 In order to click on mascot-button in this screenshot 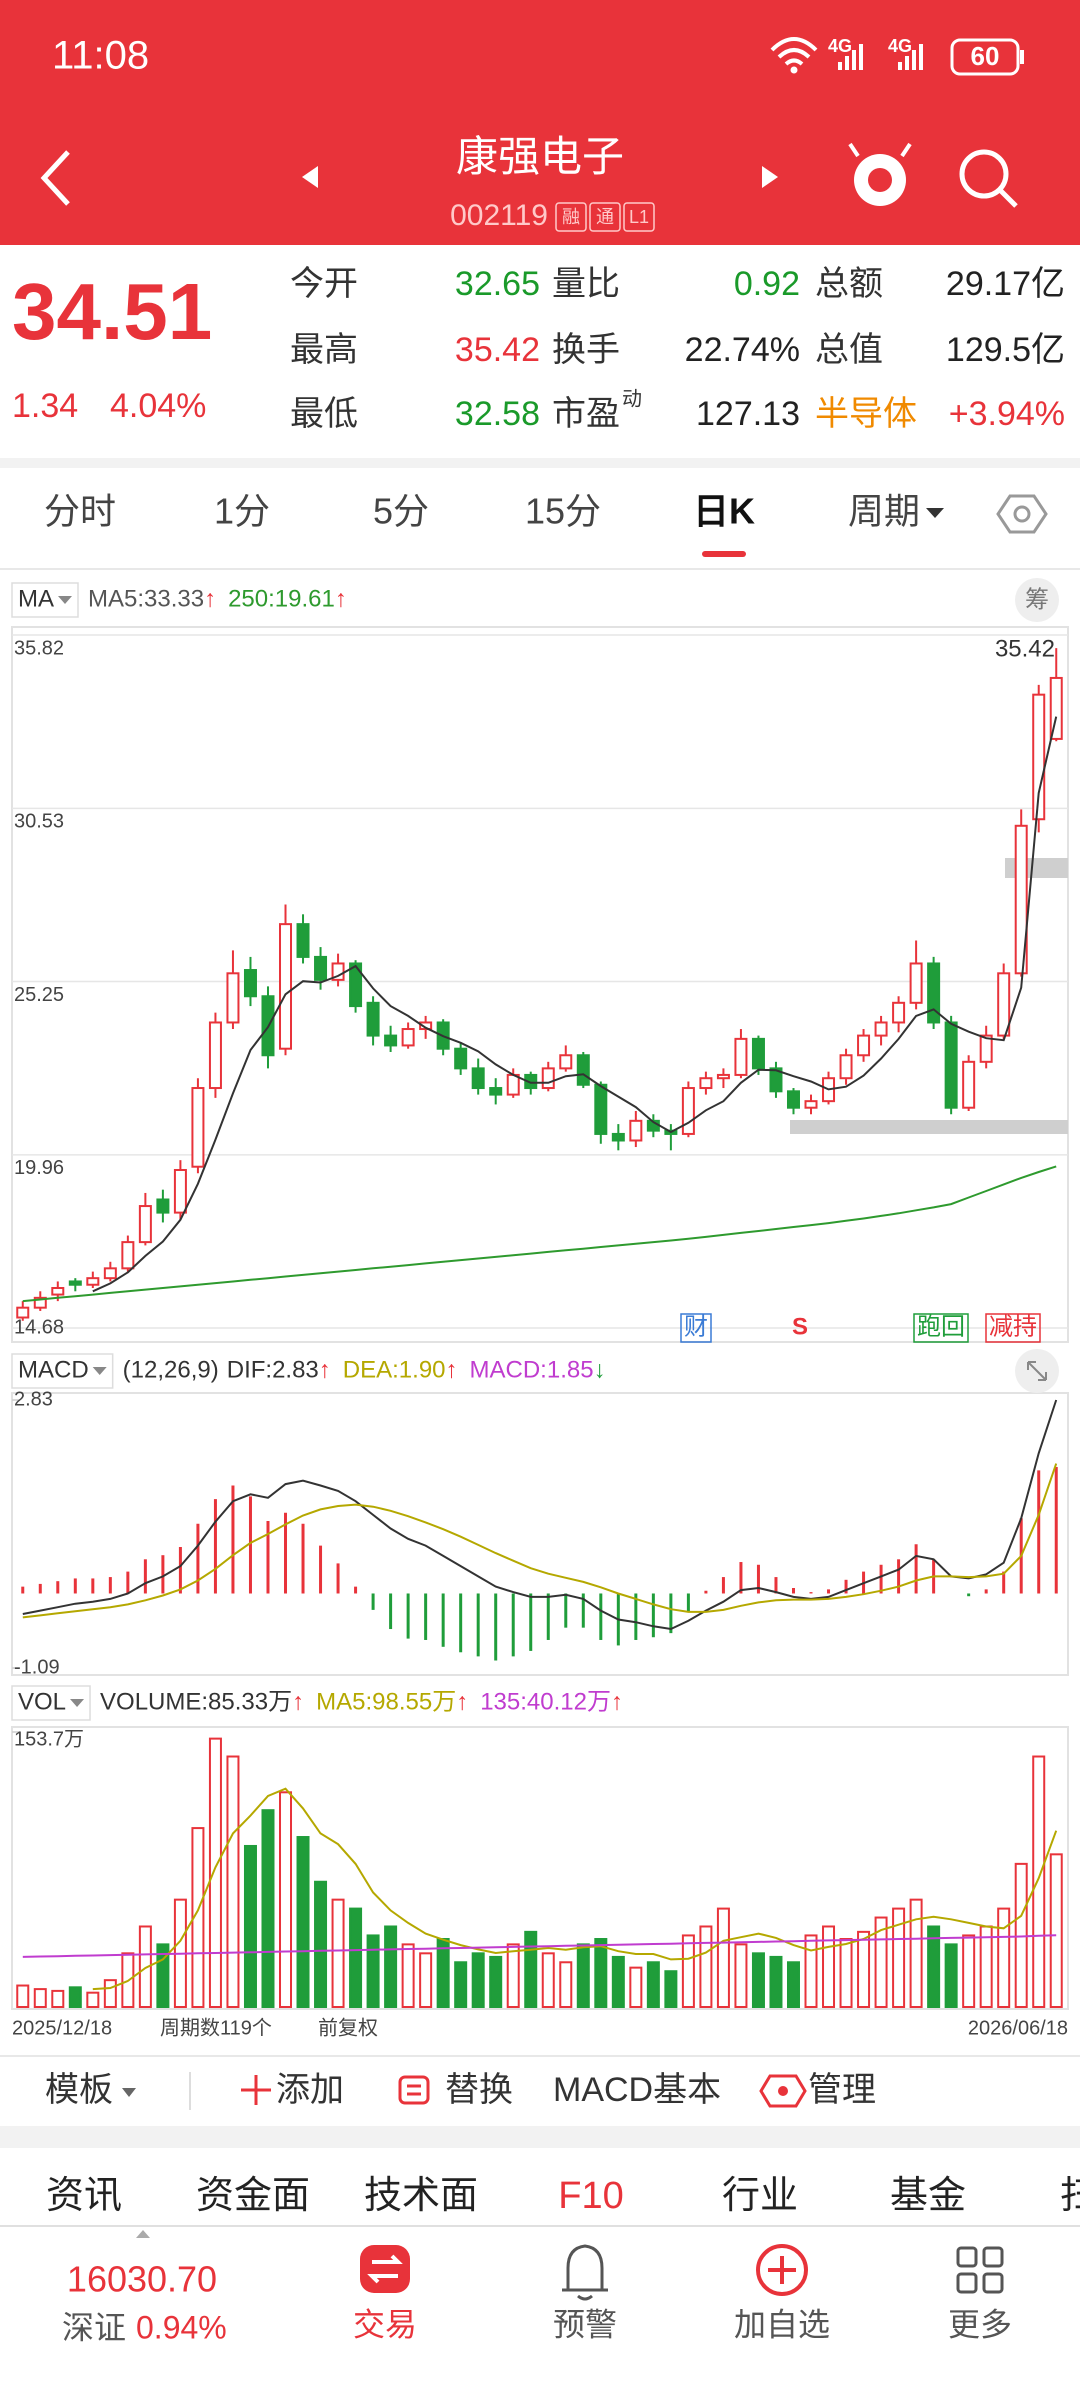, I will do `click(880, 174)`.